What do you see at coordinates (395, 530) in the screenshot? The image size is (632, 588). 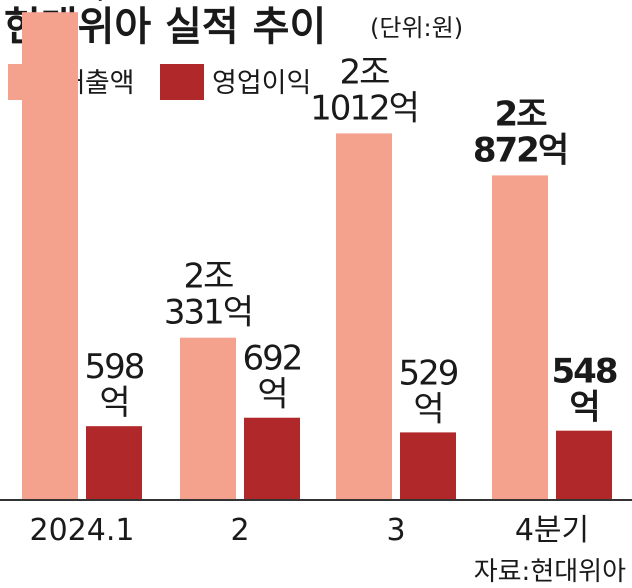 I see `category-tick-label: 3` at bounding box center [395, 530].